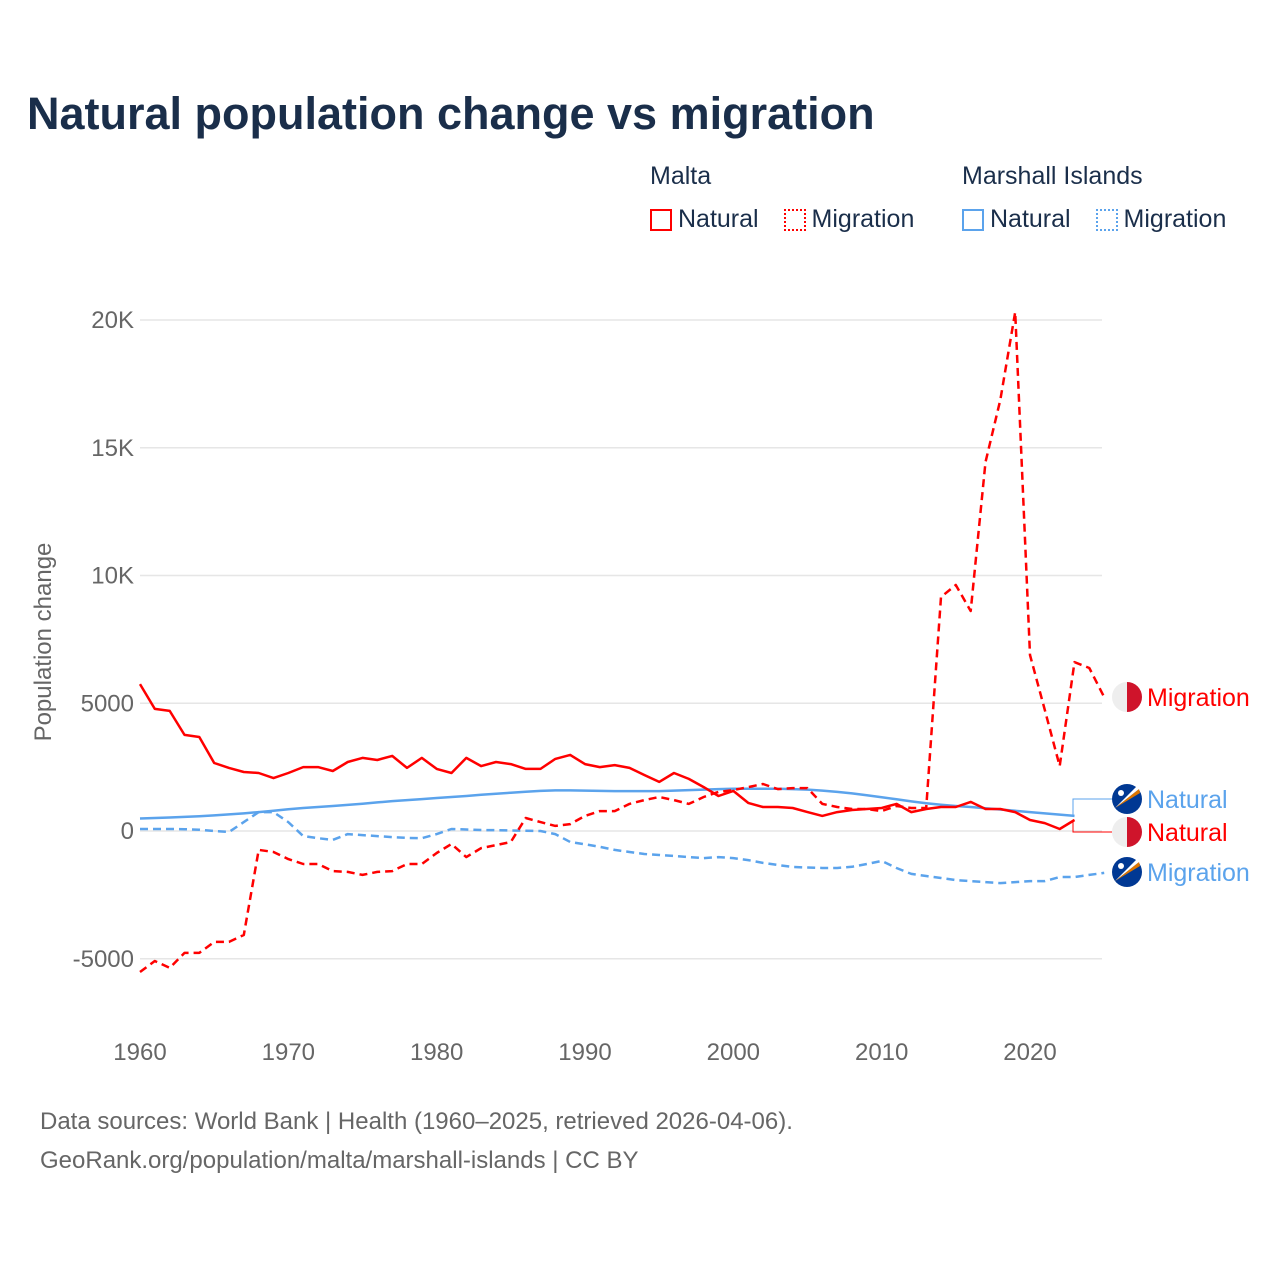 This screenshot has height=1280, width=1280. I want to click on x-tick-label: 2020, so click(1029, 1052).